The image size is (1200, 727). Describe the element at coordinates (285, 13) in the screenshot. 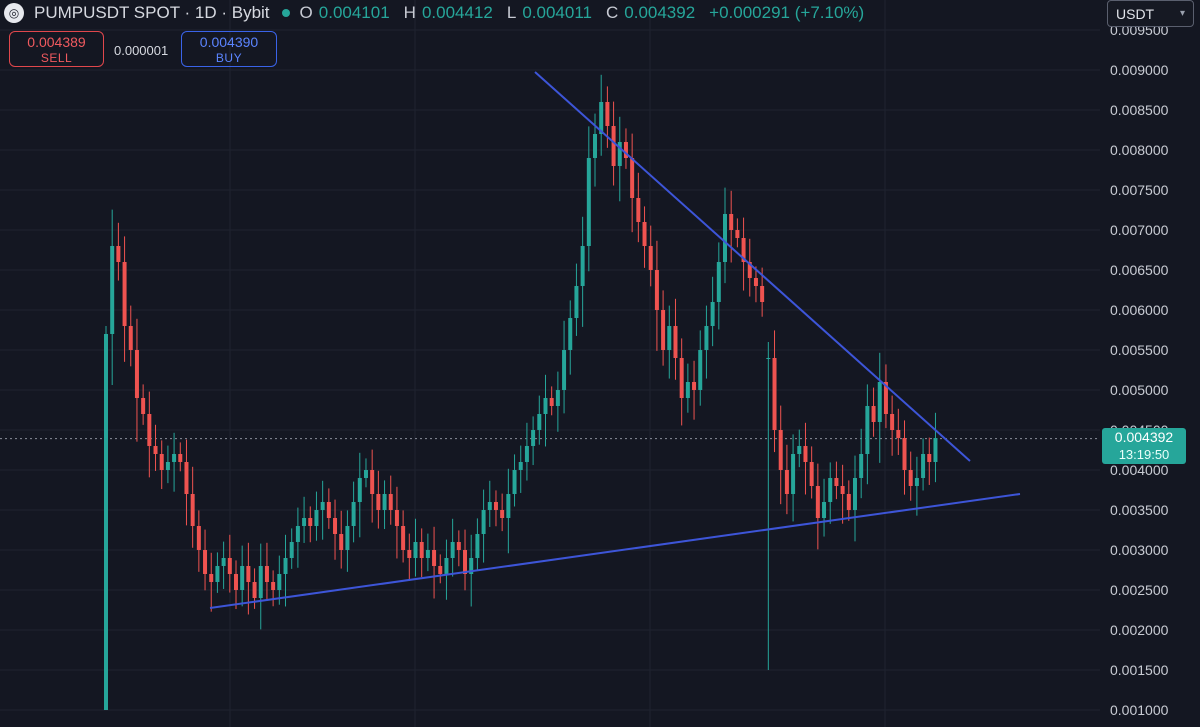

I see `market-status-dot` at that location.